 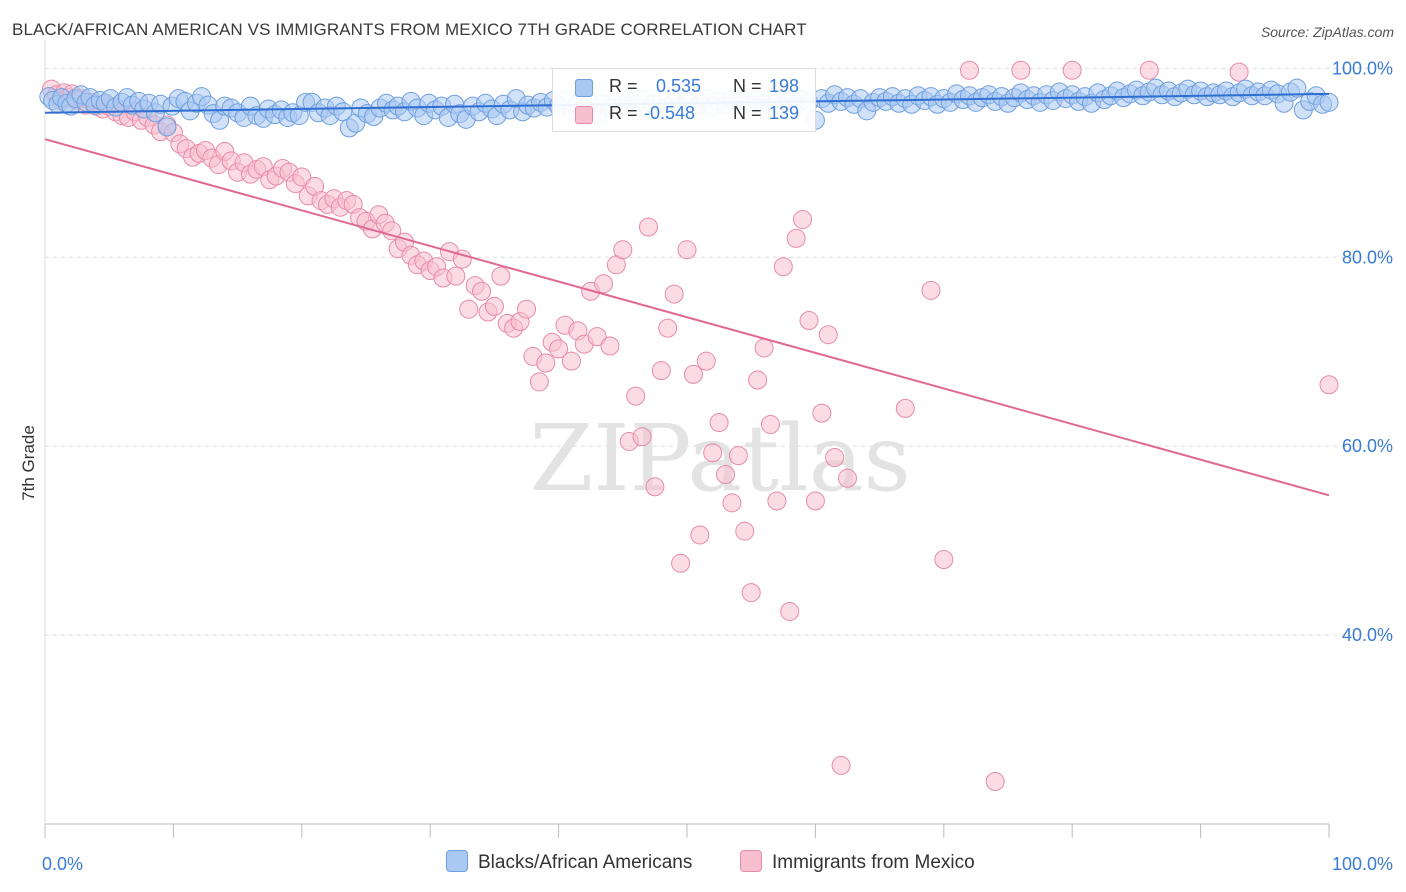 I want to click on bottom-legend-label: Immigrants from Mexico, so click(x=873, y=862).